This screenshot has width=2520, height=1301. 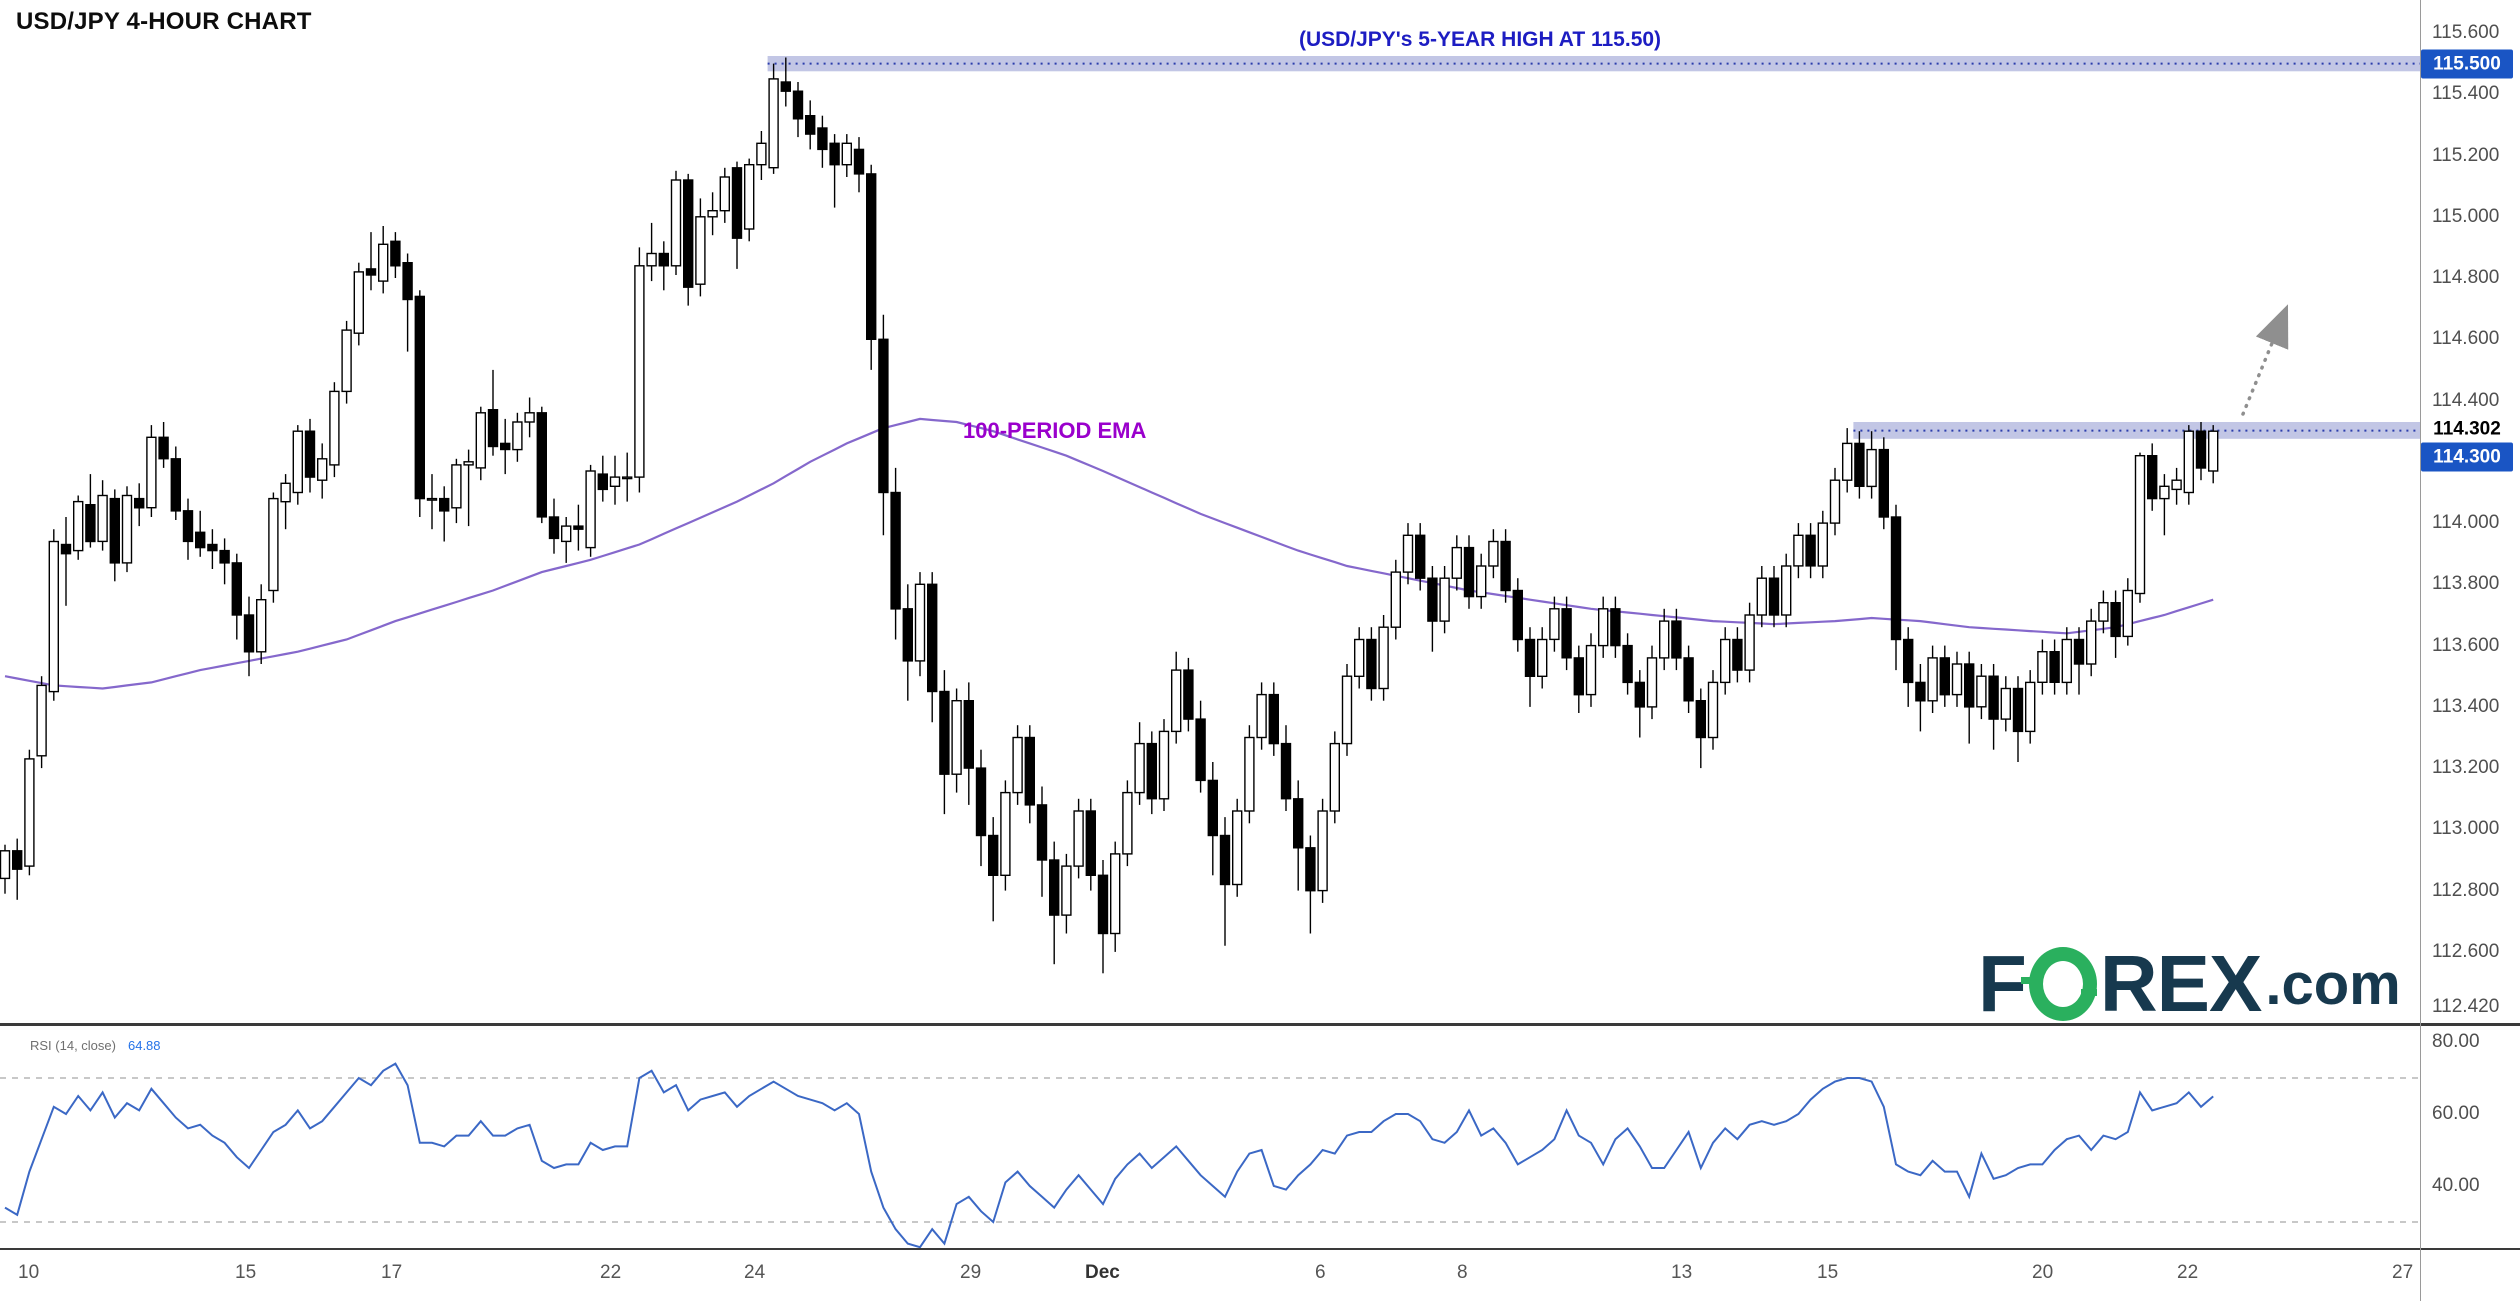 What do you see at coordinates (2466, 277) in the screenshot?
I see `price-tick-label: 114.800` at bounding box center [2466, 277].